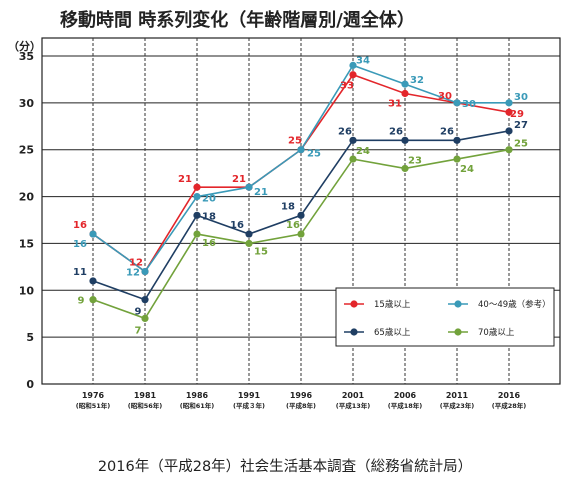 This screenshot has width=570, height=487. What do you see at coordinates (26, 243) in the screenshot?
I see `y-tick-label: 15` at bounding box center [26, 243].